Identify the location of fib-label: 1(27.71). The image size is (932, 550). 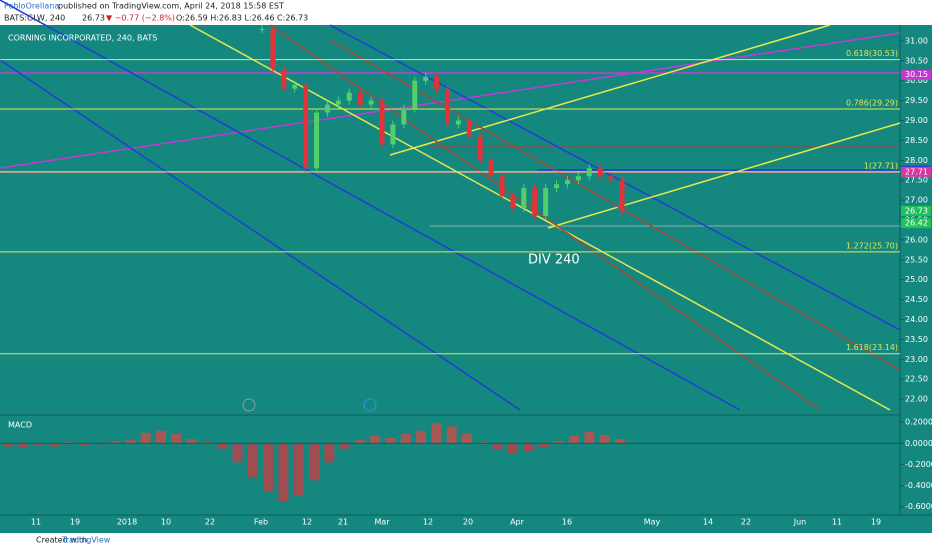
(881, 165).